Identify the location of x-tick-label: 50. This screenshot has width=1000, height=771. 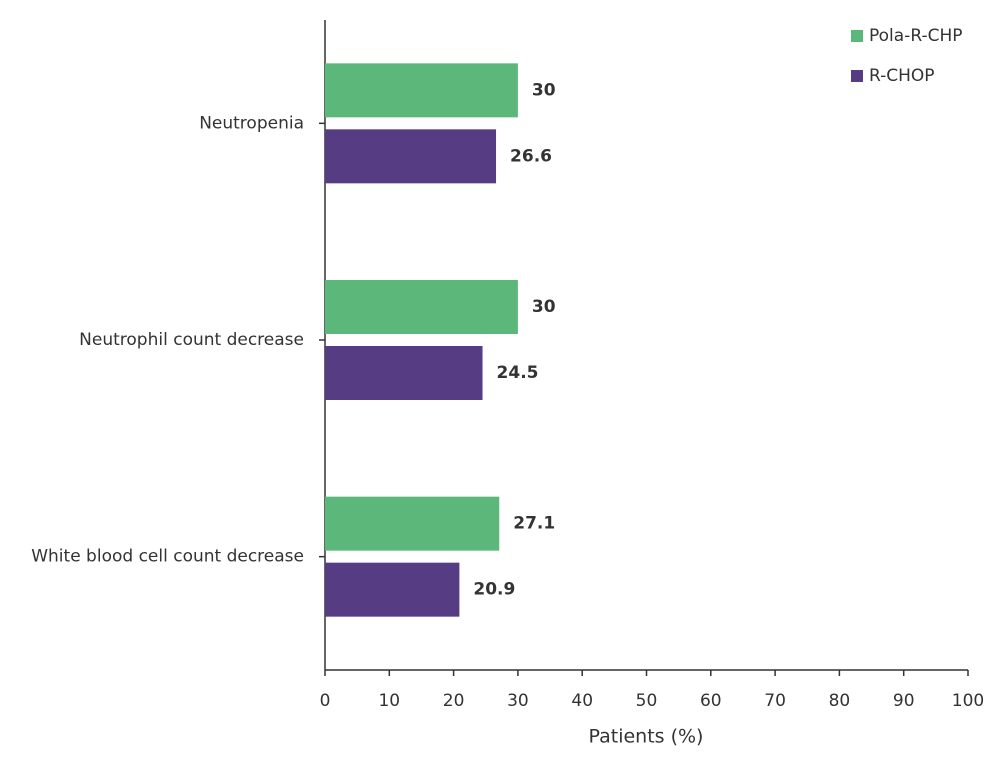
(647, 701).